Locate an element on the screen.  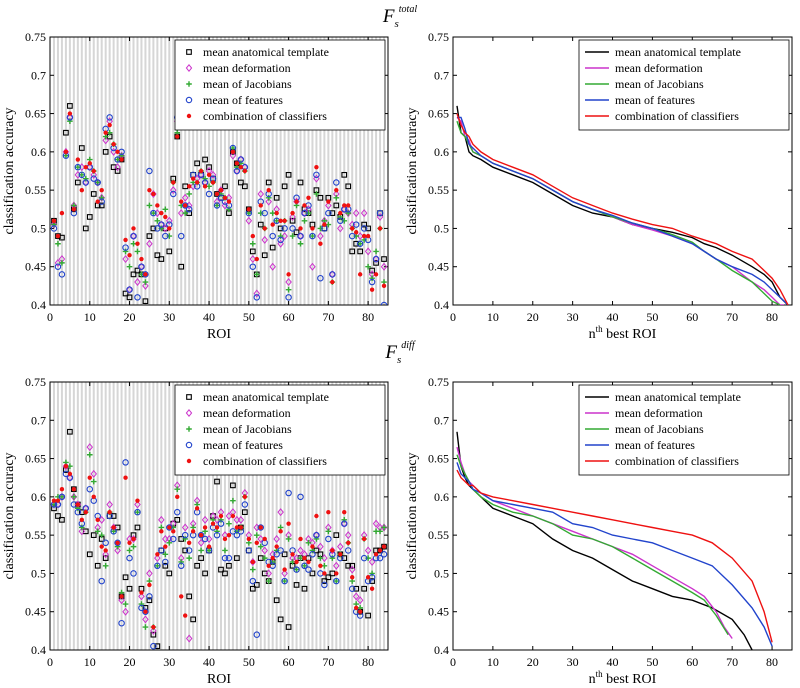
series-mean-of-features is located at coordinates (623, 210).